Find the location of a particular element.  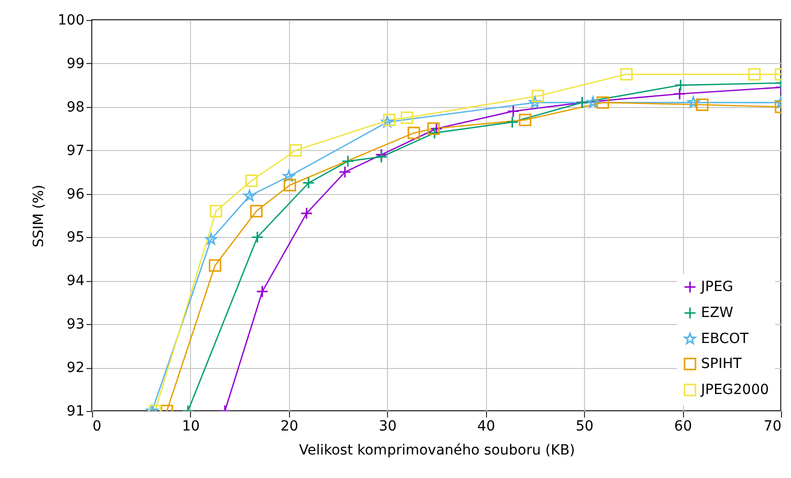

y-axis-title: SSIM (%) is located at coordinates (38, 216).